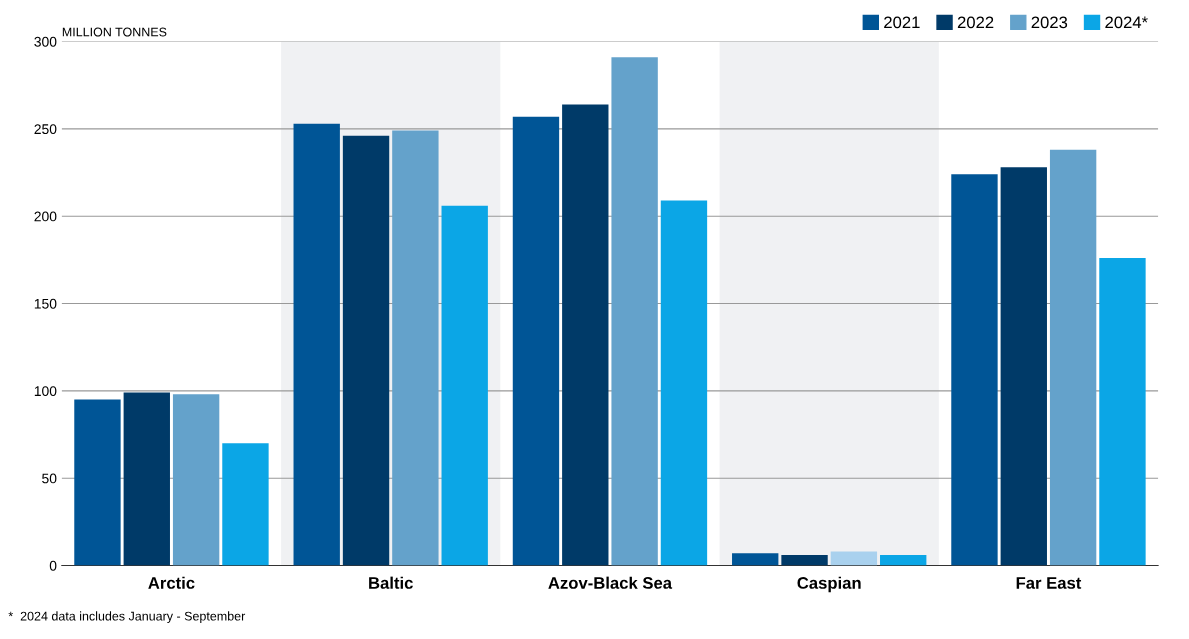  I want to click on y-tick-label: 50, so click(49, 478).